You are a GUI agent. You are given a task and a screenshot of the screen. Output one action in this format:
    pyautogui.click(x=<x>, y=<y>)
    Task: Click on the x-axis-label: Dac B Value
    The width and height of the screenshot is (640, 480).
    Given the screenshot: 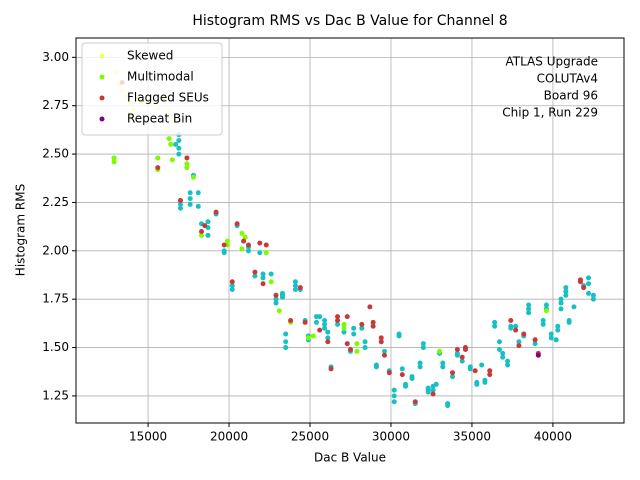 What is the action you would take?
    pyautogui.click(x=350, y=458)
    